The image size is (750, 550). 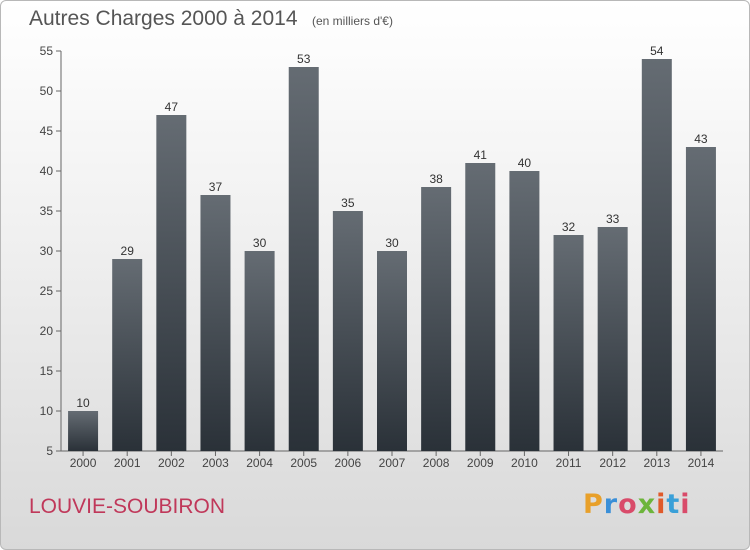 What do you see at coordinates (216, 187) in the screenshot?
I see `bar-value-label: 37` at bounding box center [216, 187].